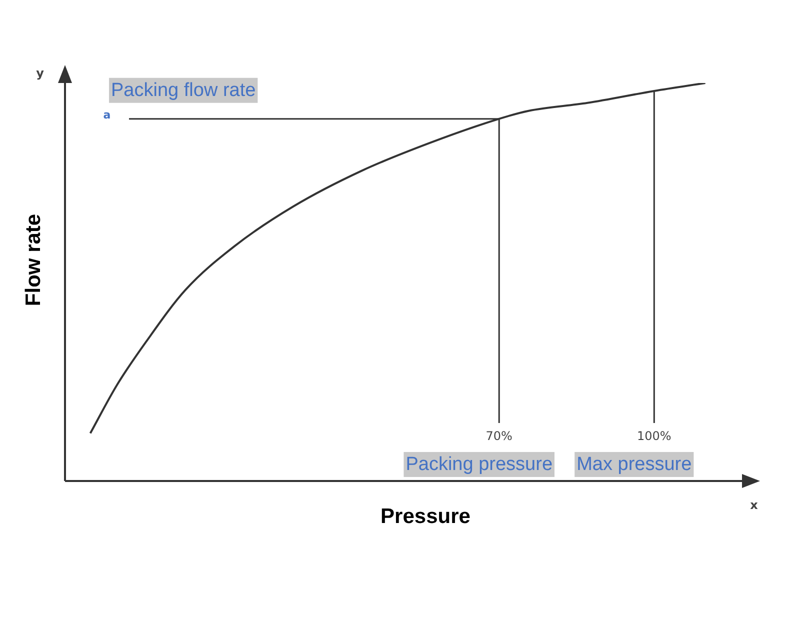 This screenshot has height=637, width=800. What do you see at coordinates (479, 465) in the screenshot?
I see `ref-line-label: Packing pressure` at bounding box center [479, 465].